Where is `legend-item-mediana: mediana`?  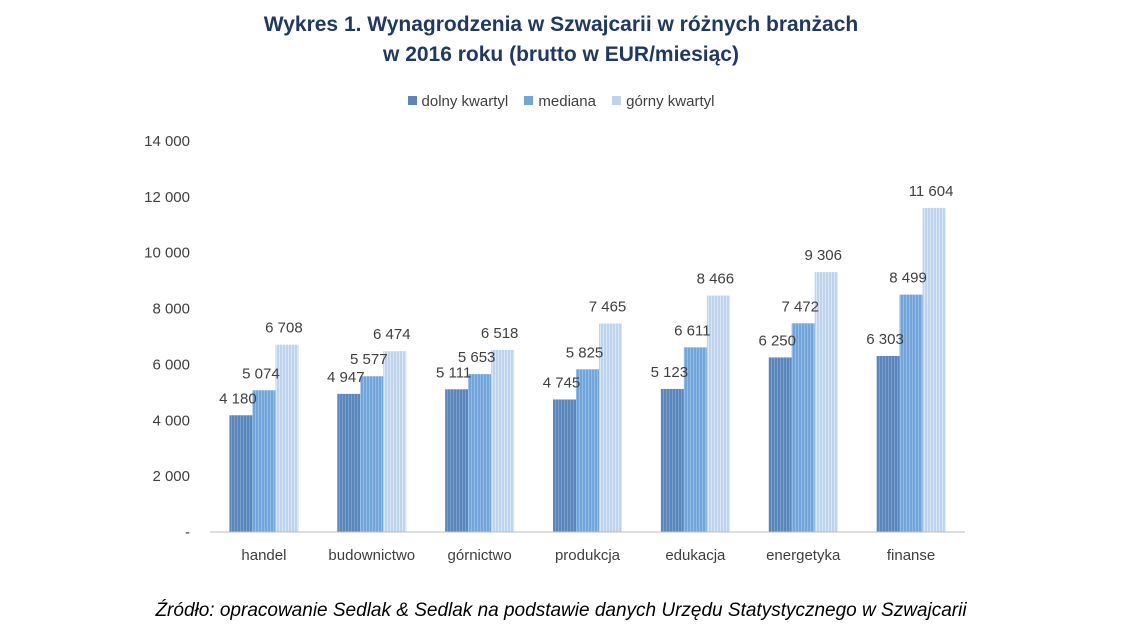 legend-item-mediana: mediana is located at coordinates (560, 101).